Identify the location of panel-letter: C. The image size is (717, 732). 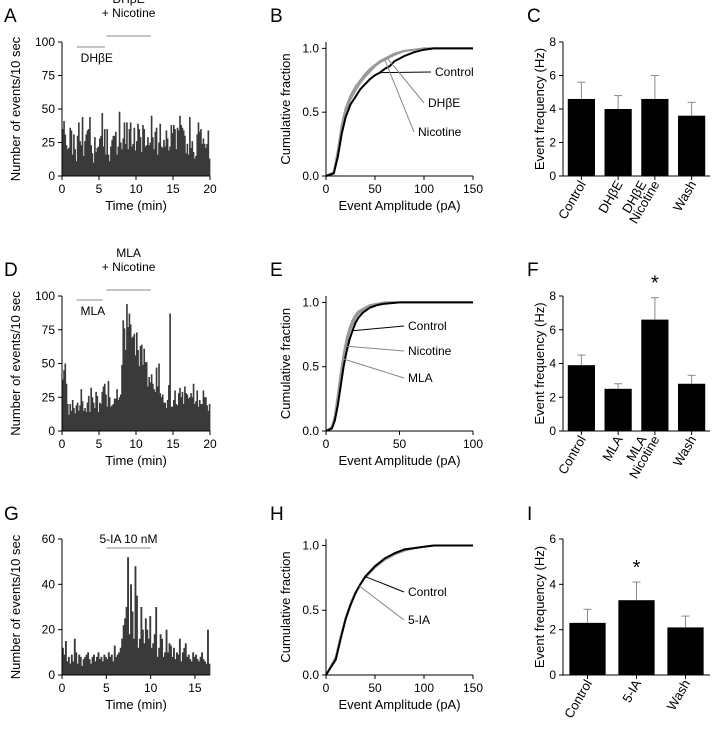
(534, 16).